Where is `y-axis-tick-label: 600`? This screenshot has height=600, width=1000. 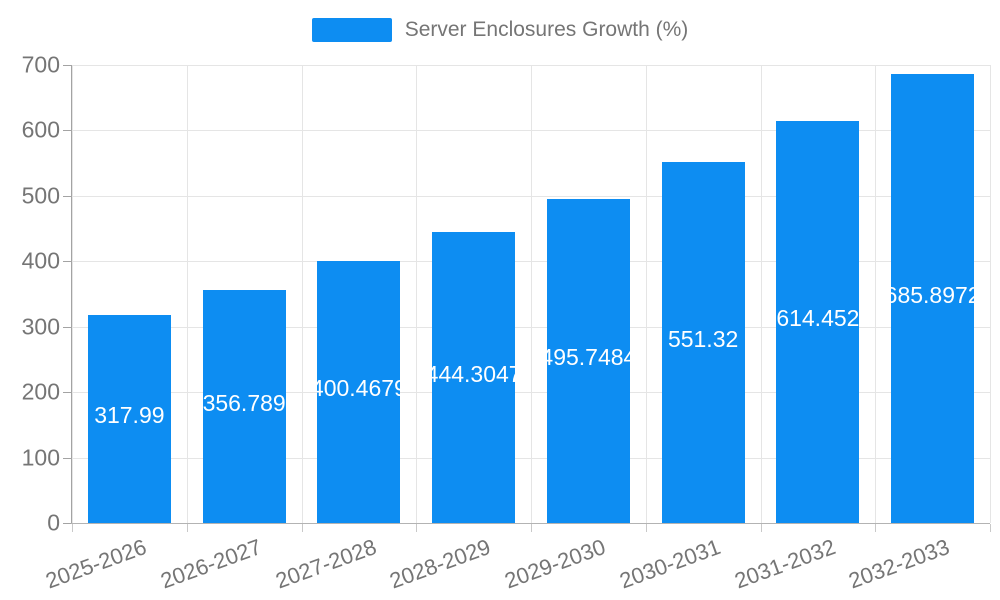 y-axis-tick-label: 600 is located at coordinates (40, 129).